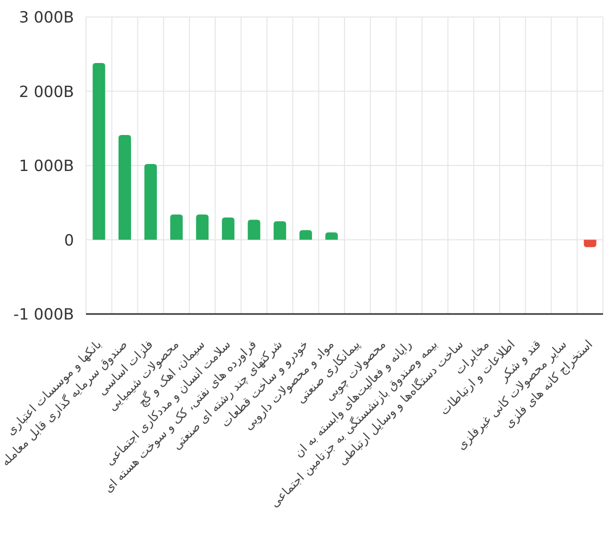 This screenshot has width=610, height=545. I want to click on y-tick-label: 2 000B, so click(46, 91).